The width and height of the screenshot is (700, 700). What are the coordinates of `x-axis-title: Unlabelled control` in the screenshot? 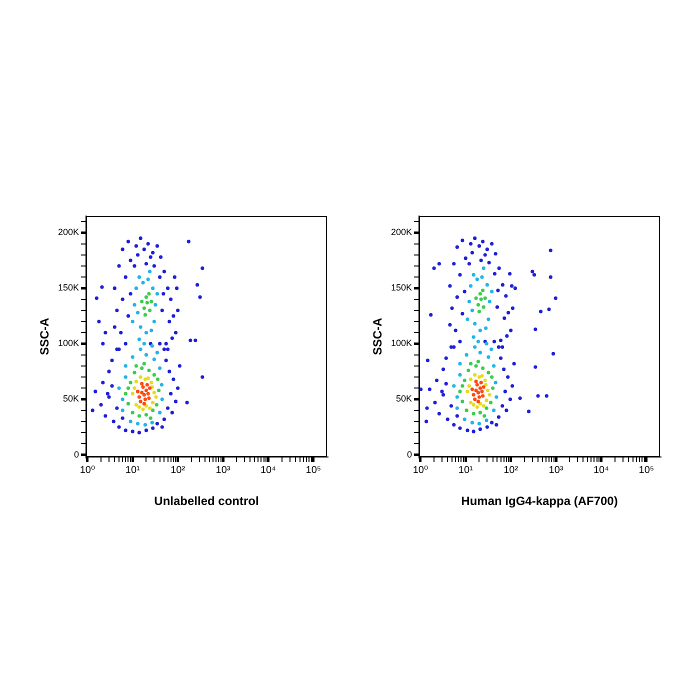 It's located at (206, 501).